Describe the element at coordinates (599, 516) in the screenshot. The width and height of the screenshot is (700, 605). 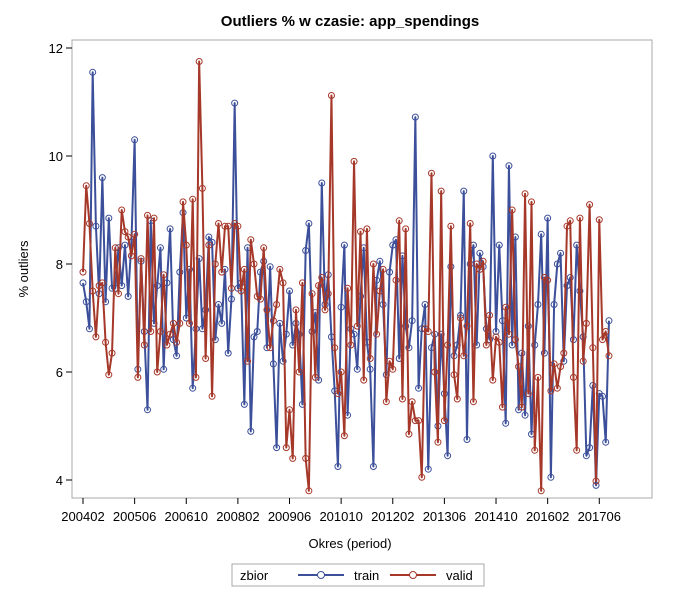
I see `x-tick-label: 201706` at that location.